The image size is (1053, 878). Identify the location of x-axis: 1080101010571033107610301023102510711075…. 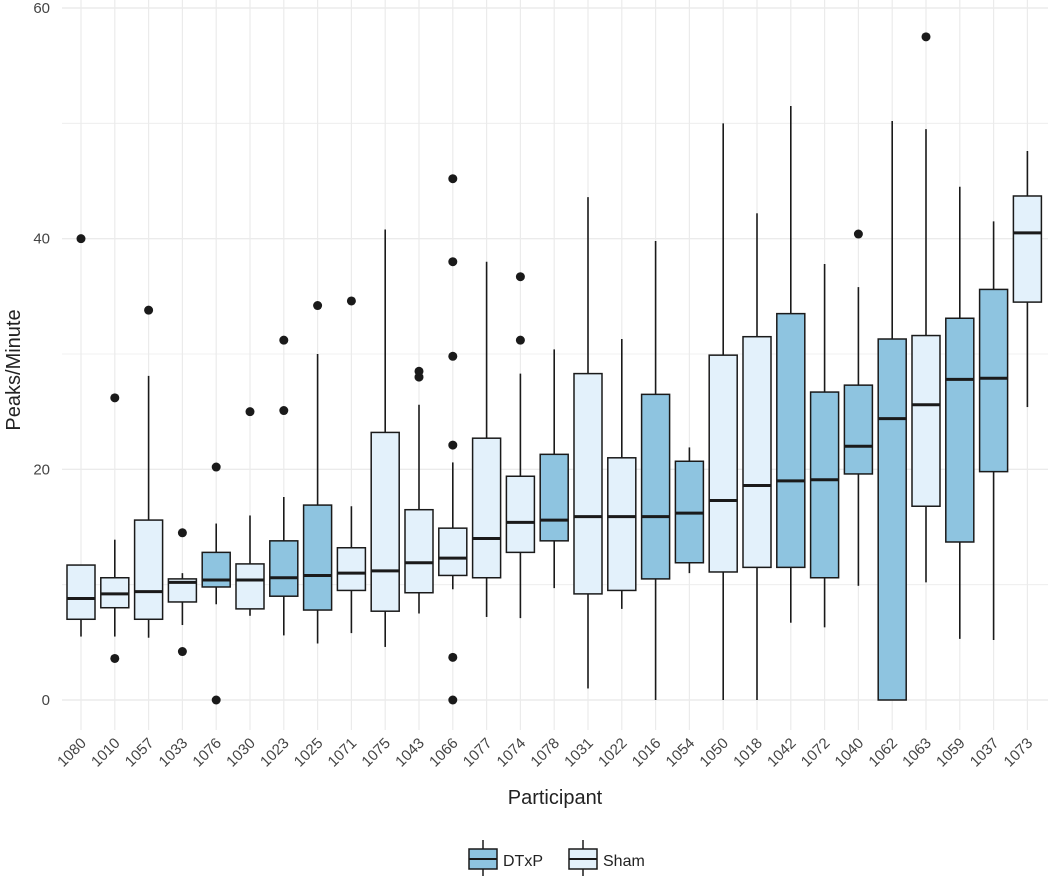
(545, 753).